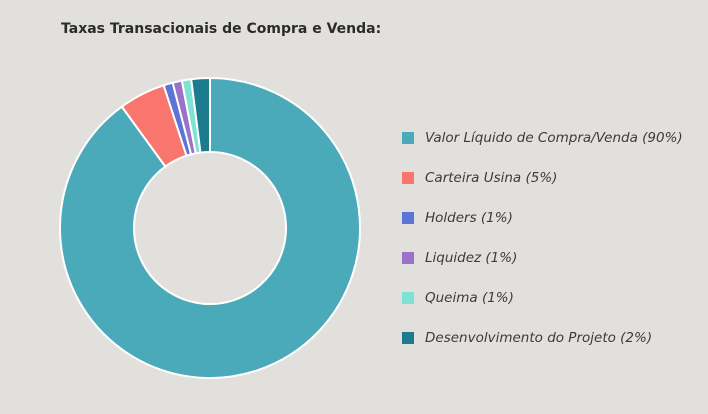 This screenshot has height=414, width=708. What do you see at coordinates (471, 258) in the screenshot?
I see `legend-label: Liquidez (1%)` at bounding box center [471, 258].